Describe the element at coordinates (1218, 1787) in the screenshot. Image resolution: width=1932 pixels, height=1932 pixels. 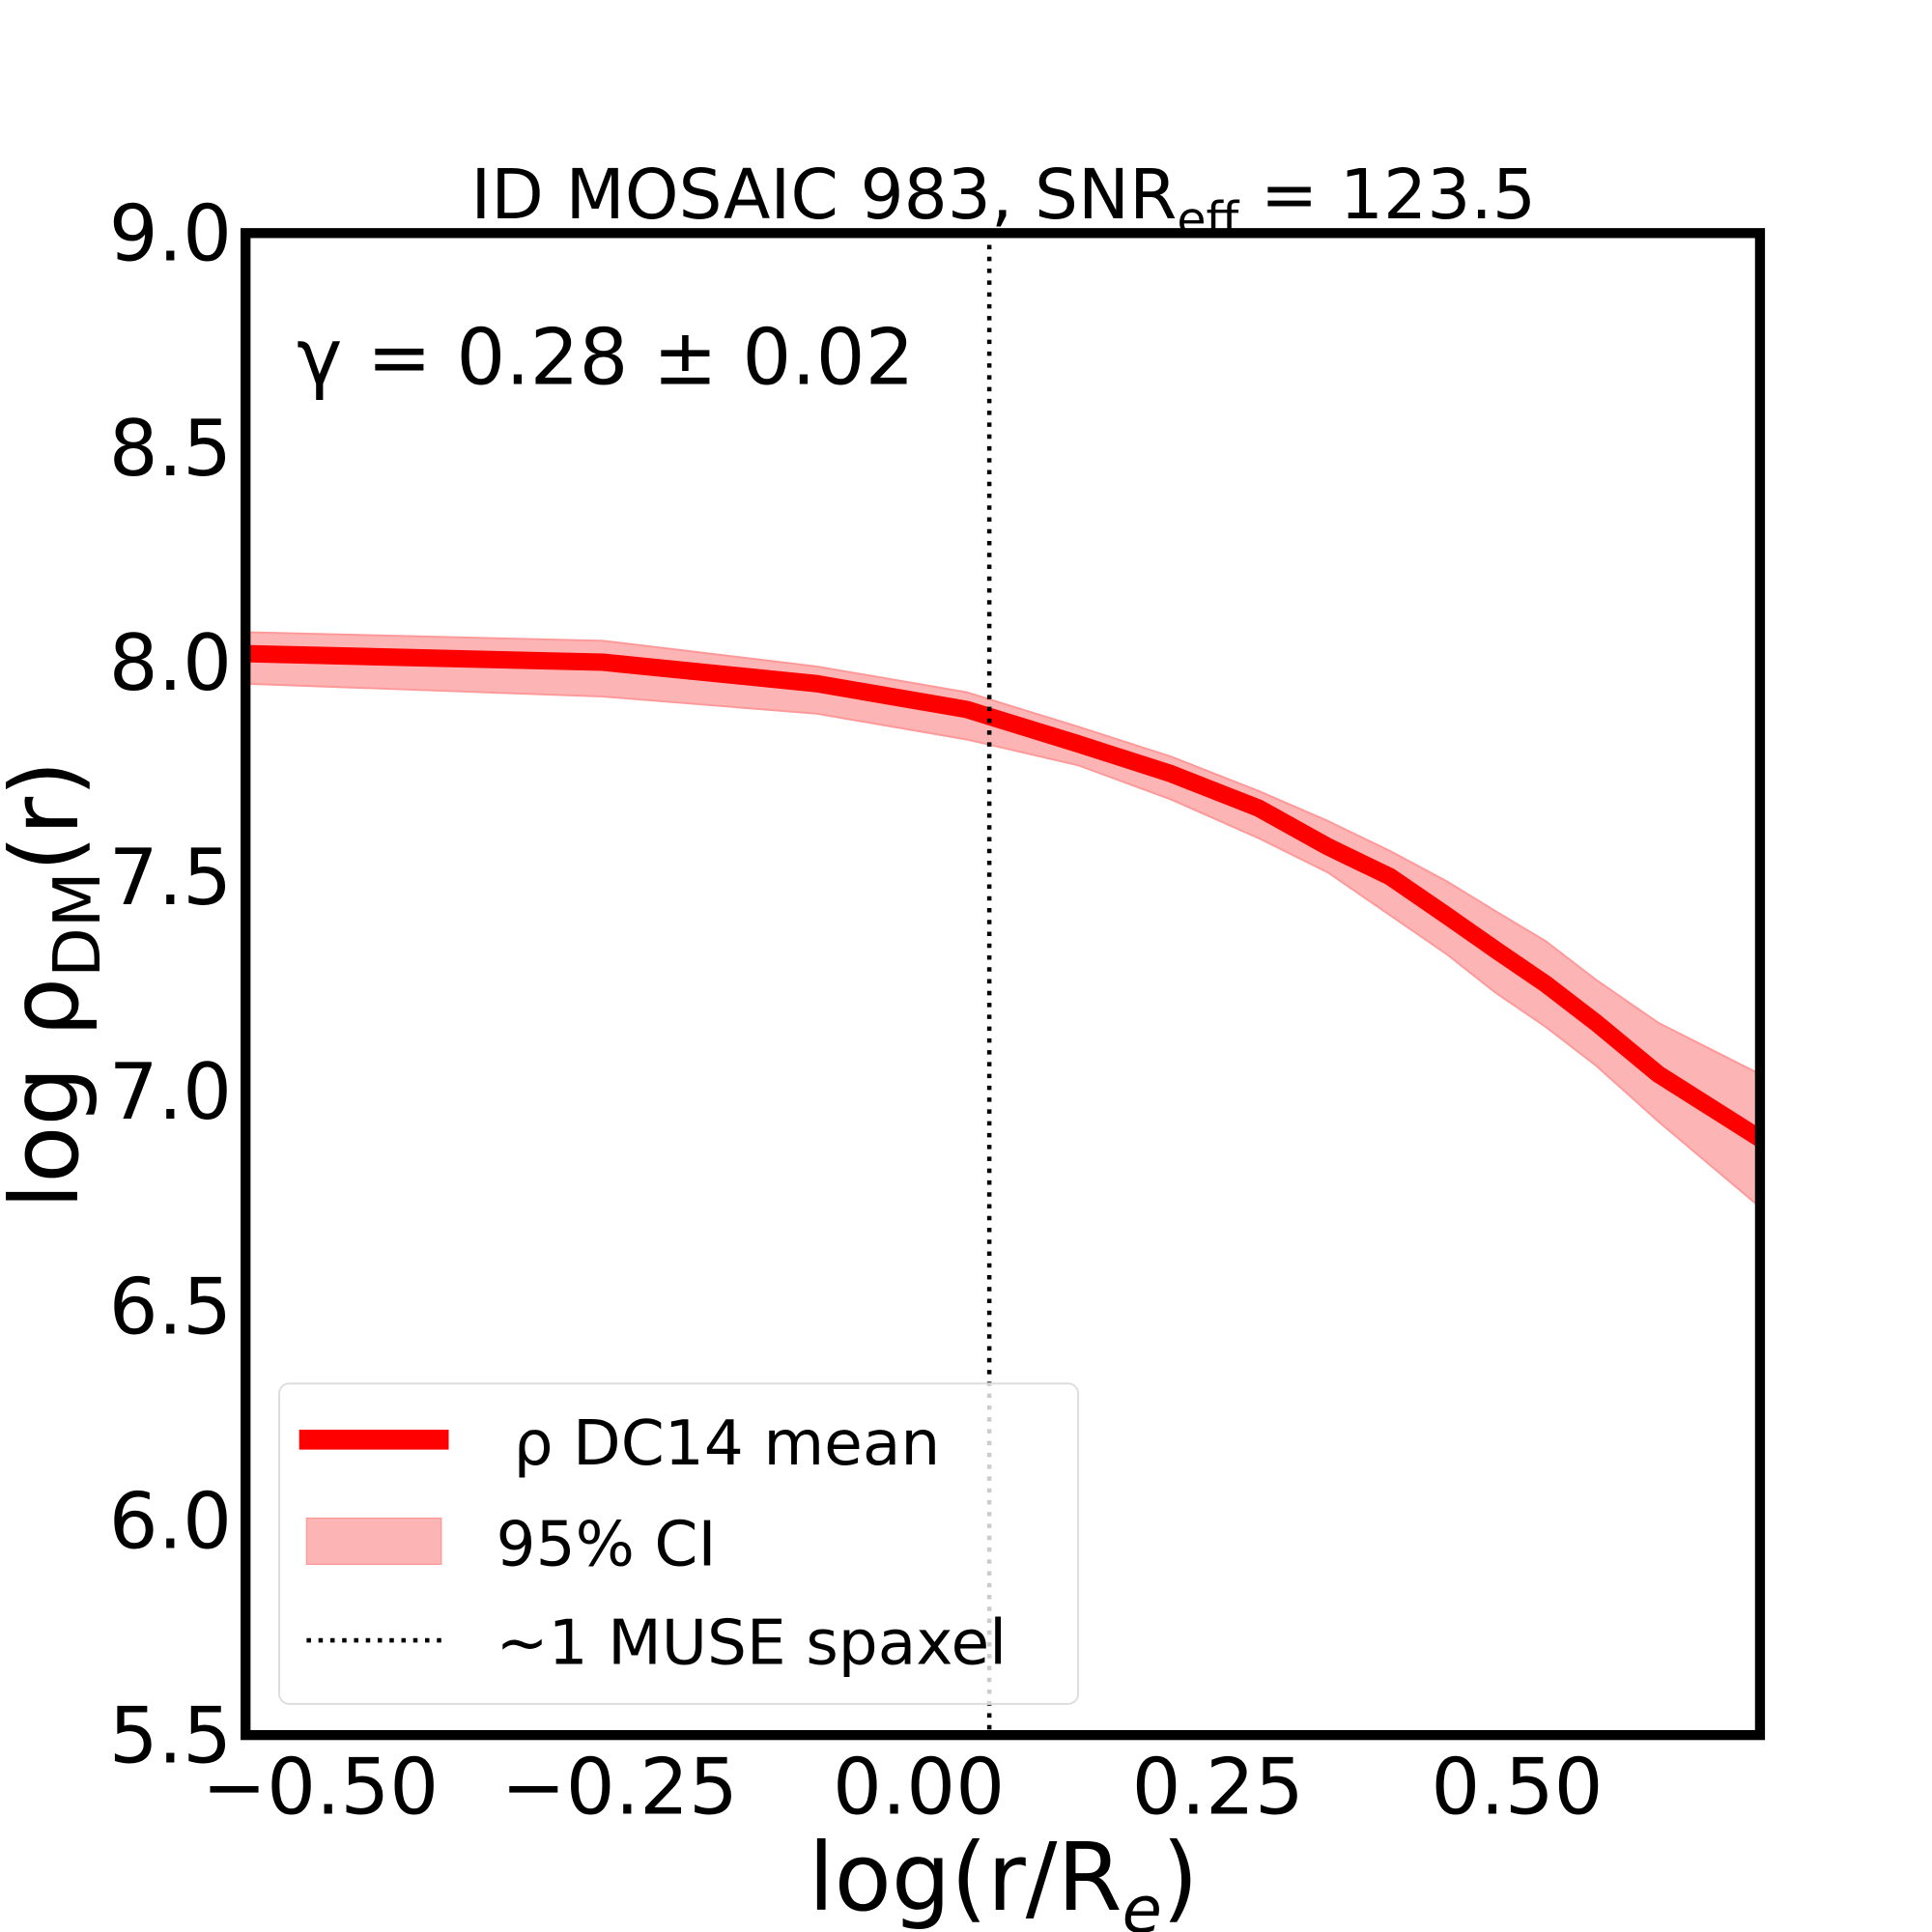
I see `x-tick-label: 0.25` at that location.